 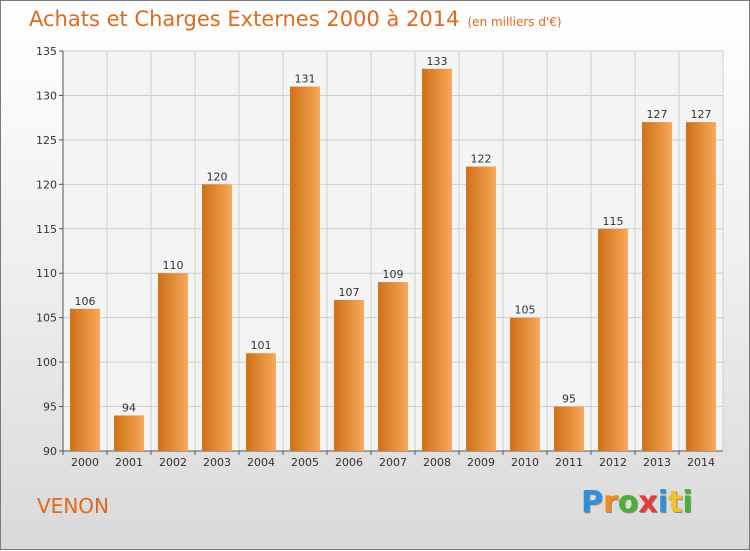 What do you see at coordinates (481, 159) in the screenshot?
I see `value-label: 122` at bounding box center [481, 159].